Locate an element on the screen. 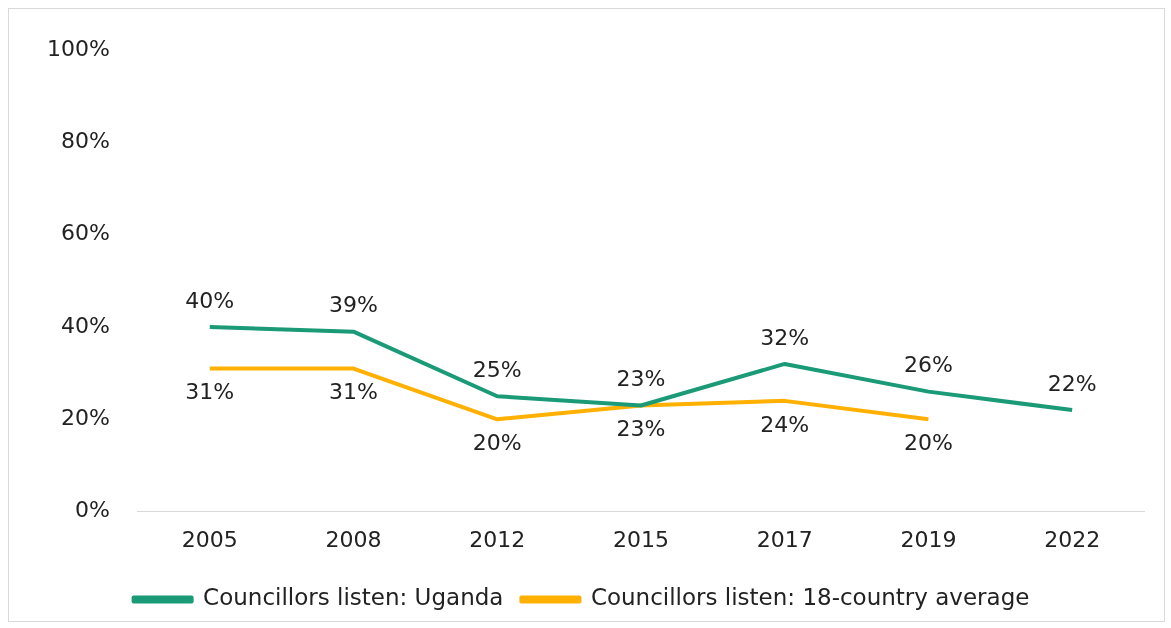  y-tick-label: 40% is located at coordinates (85, 325).